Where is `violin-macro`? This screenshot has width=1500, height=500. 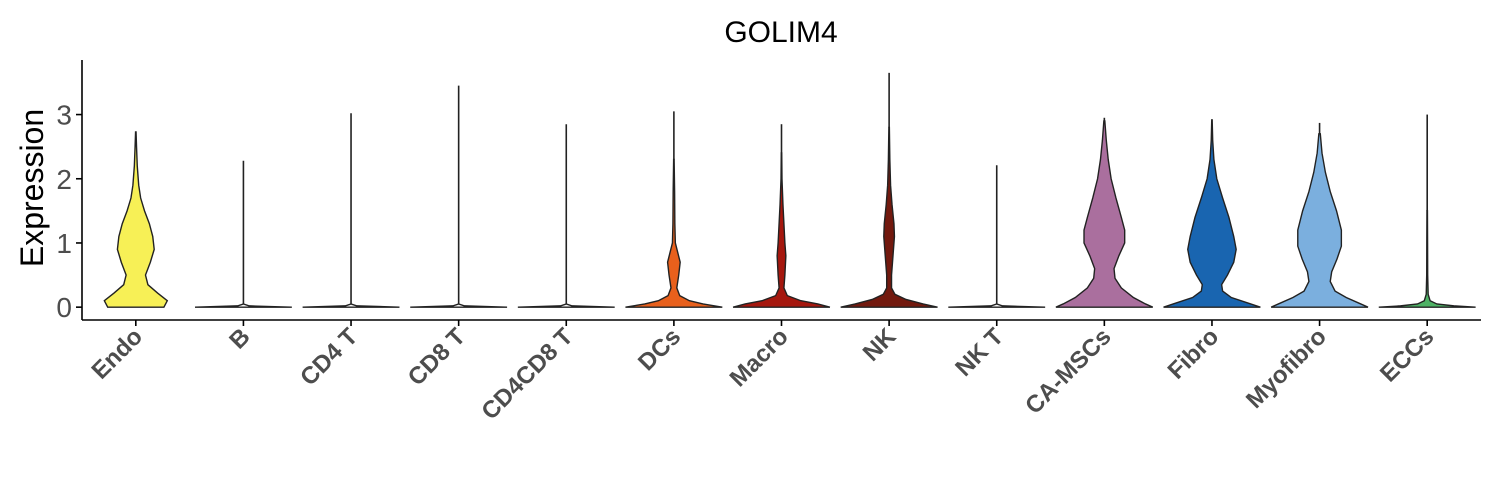
violin-macro is located at coordinates (781, 230).